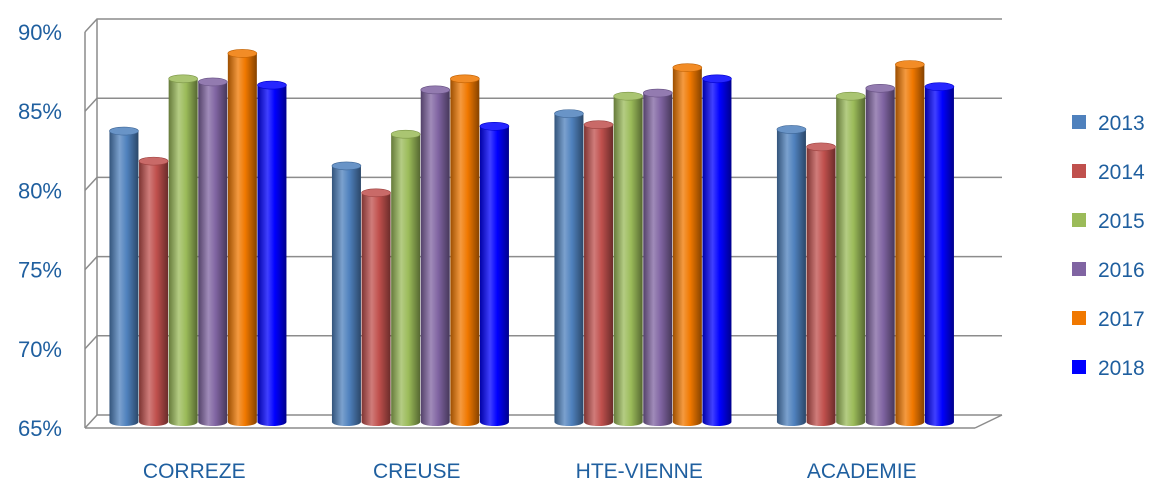 The image size is (1157, 481). What do you see at coordinates (40, 428) in the screenshot?
I see `y-tick-label: 65%` at bounding box center [40, 428].